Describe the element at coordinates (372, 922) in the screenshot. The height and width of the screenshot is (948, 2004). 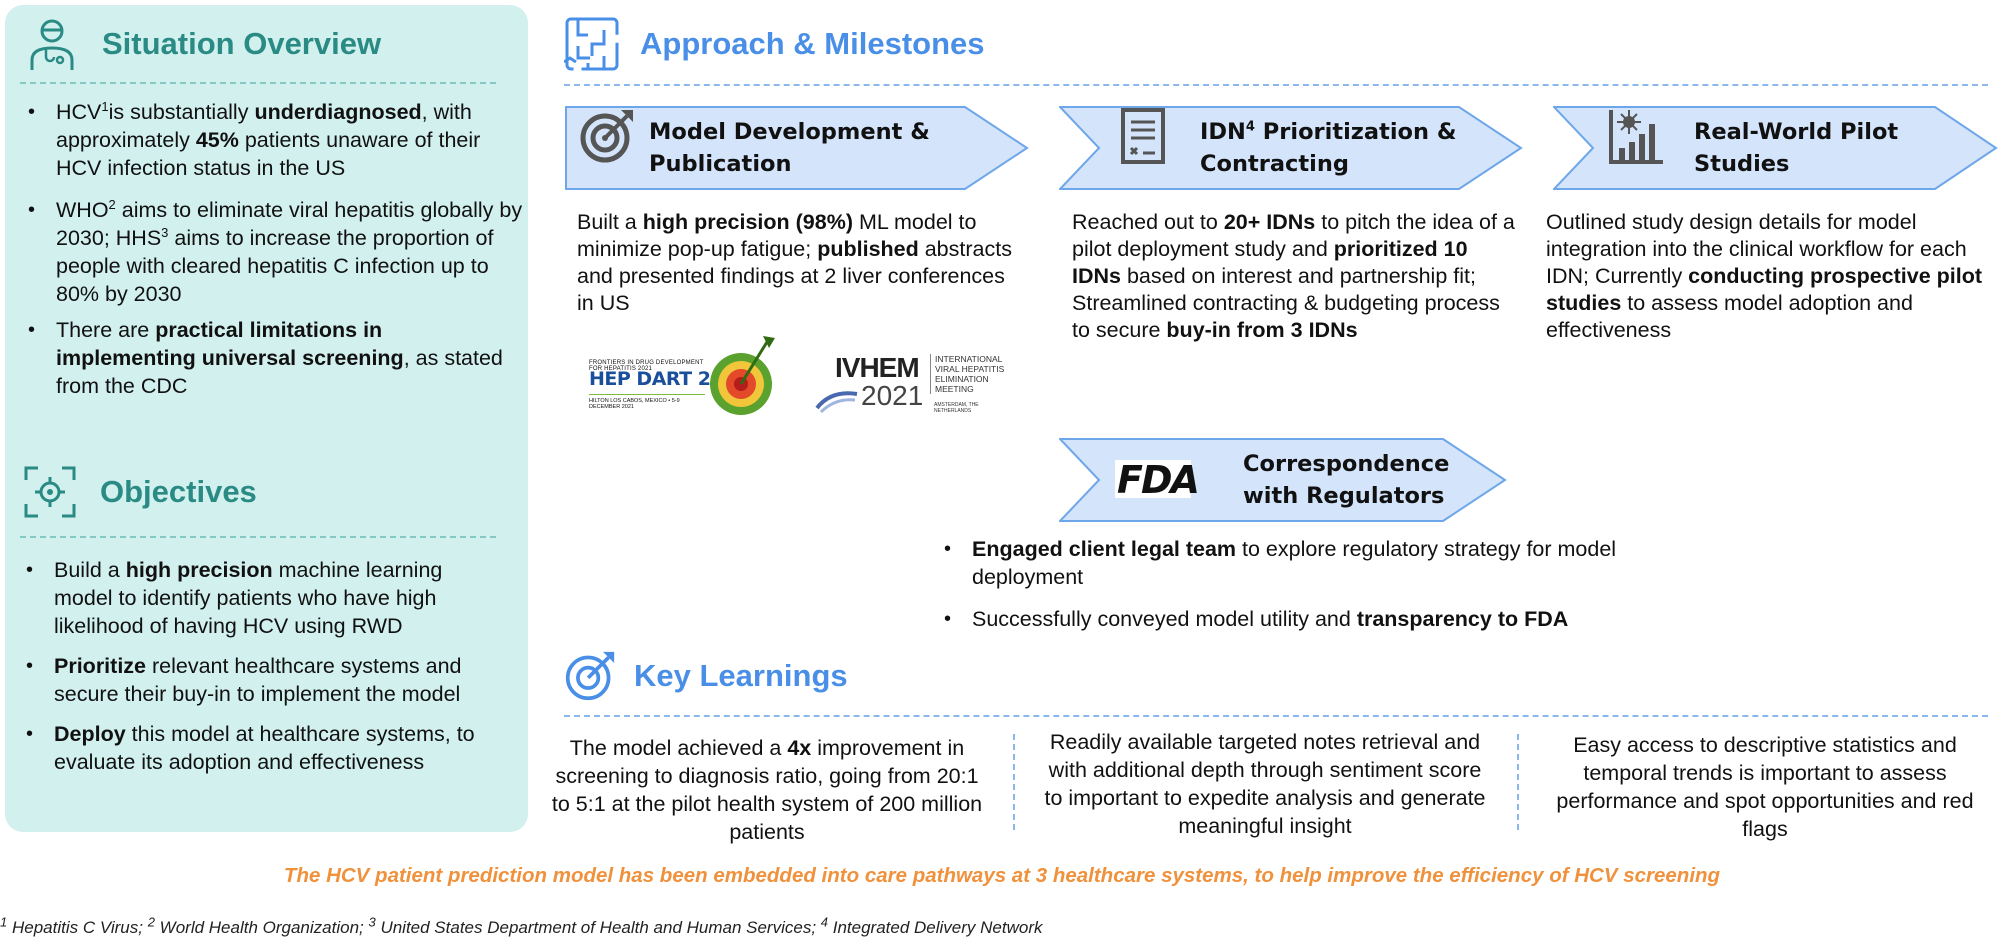
I see `footnote-number: 3` at that location.